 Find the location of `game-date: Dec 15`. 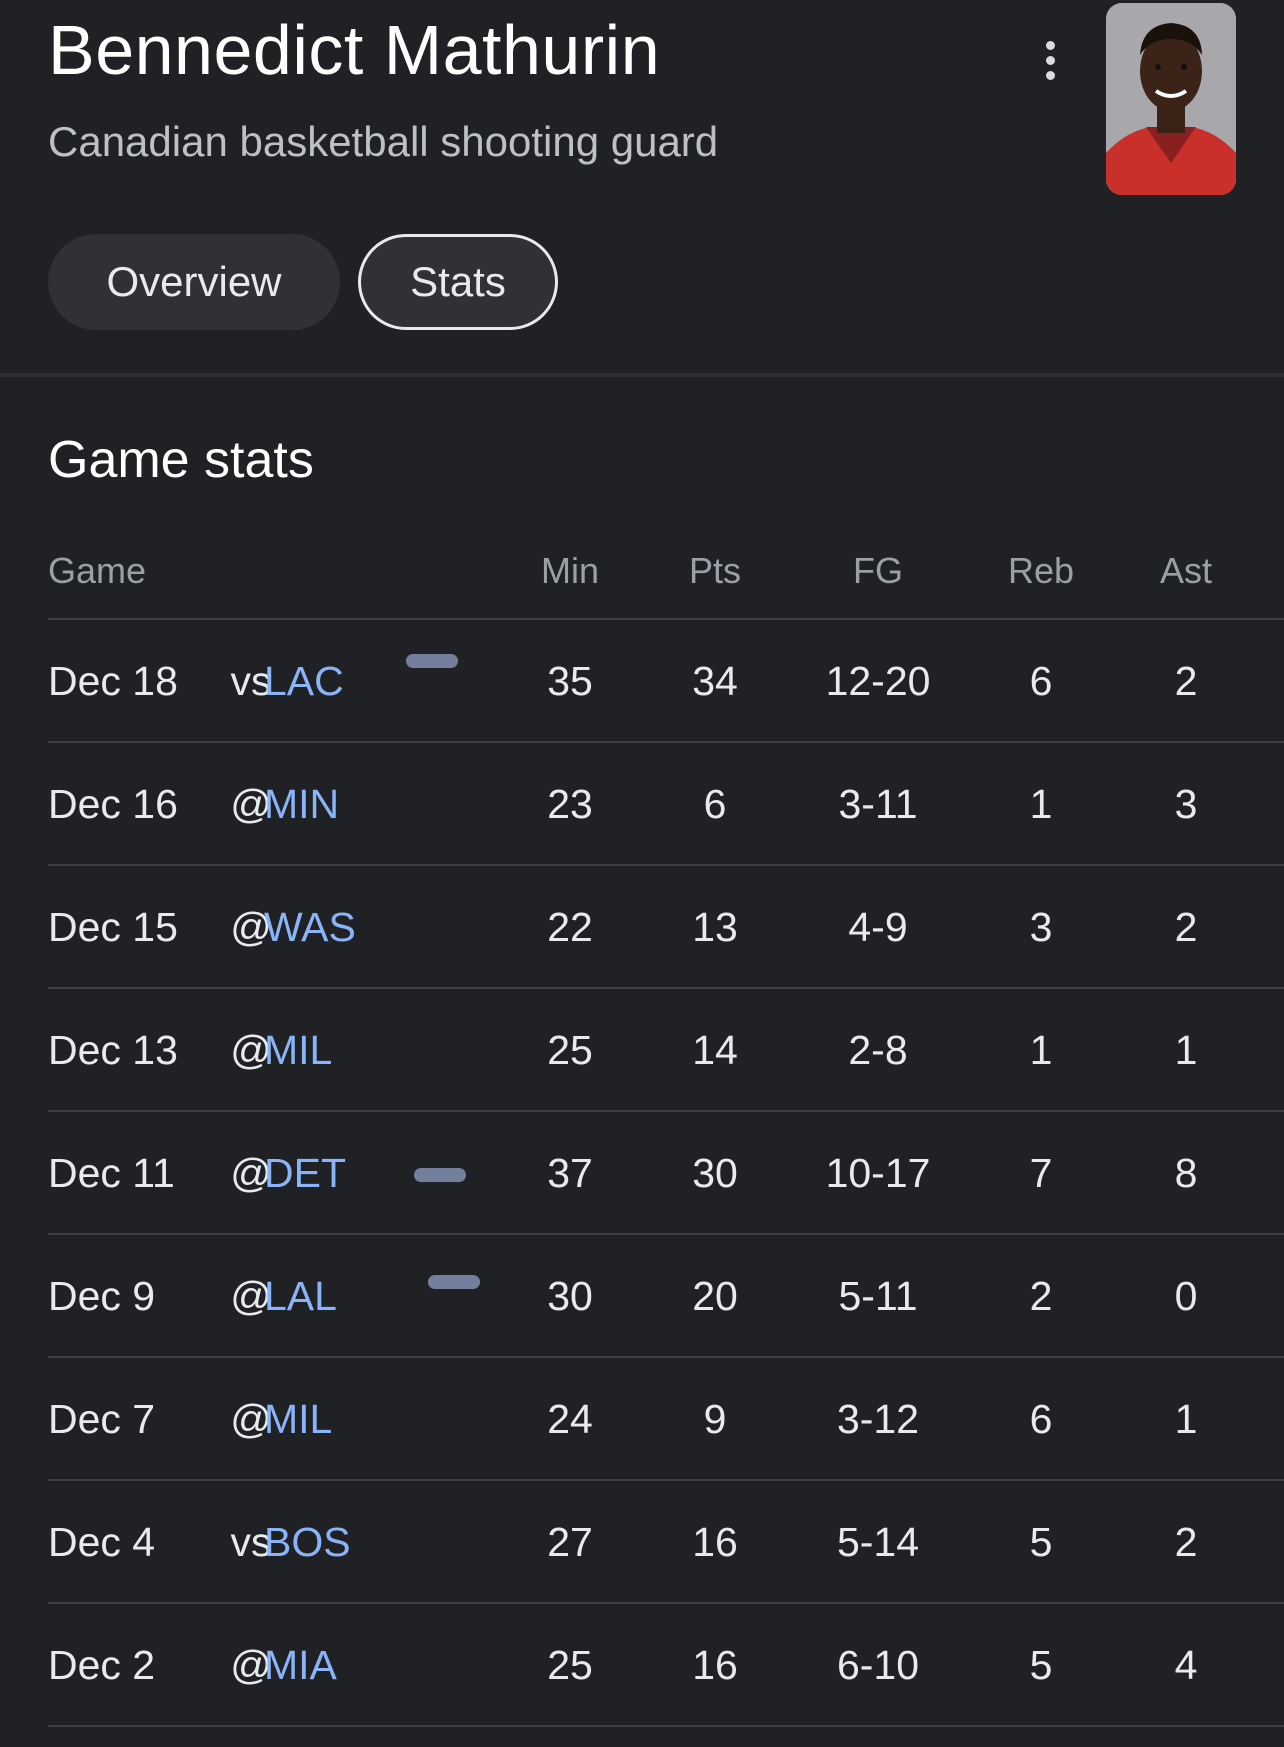

game-date: Dec 15 is located at coordinates (113, 927).